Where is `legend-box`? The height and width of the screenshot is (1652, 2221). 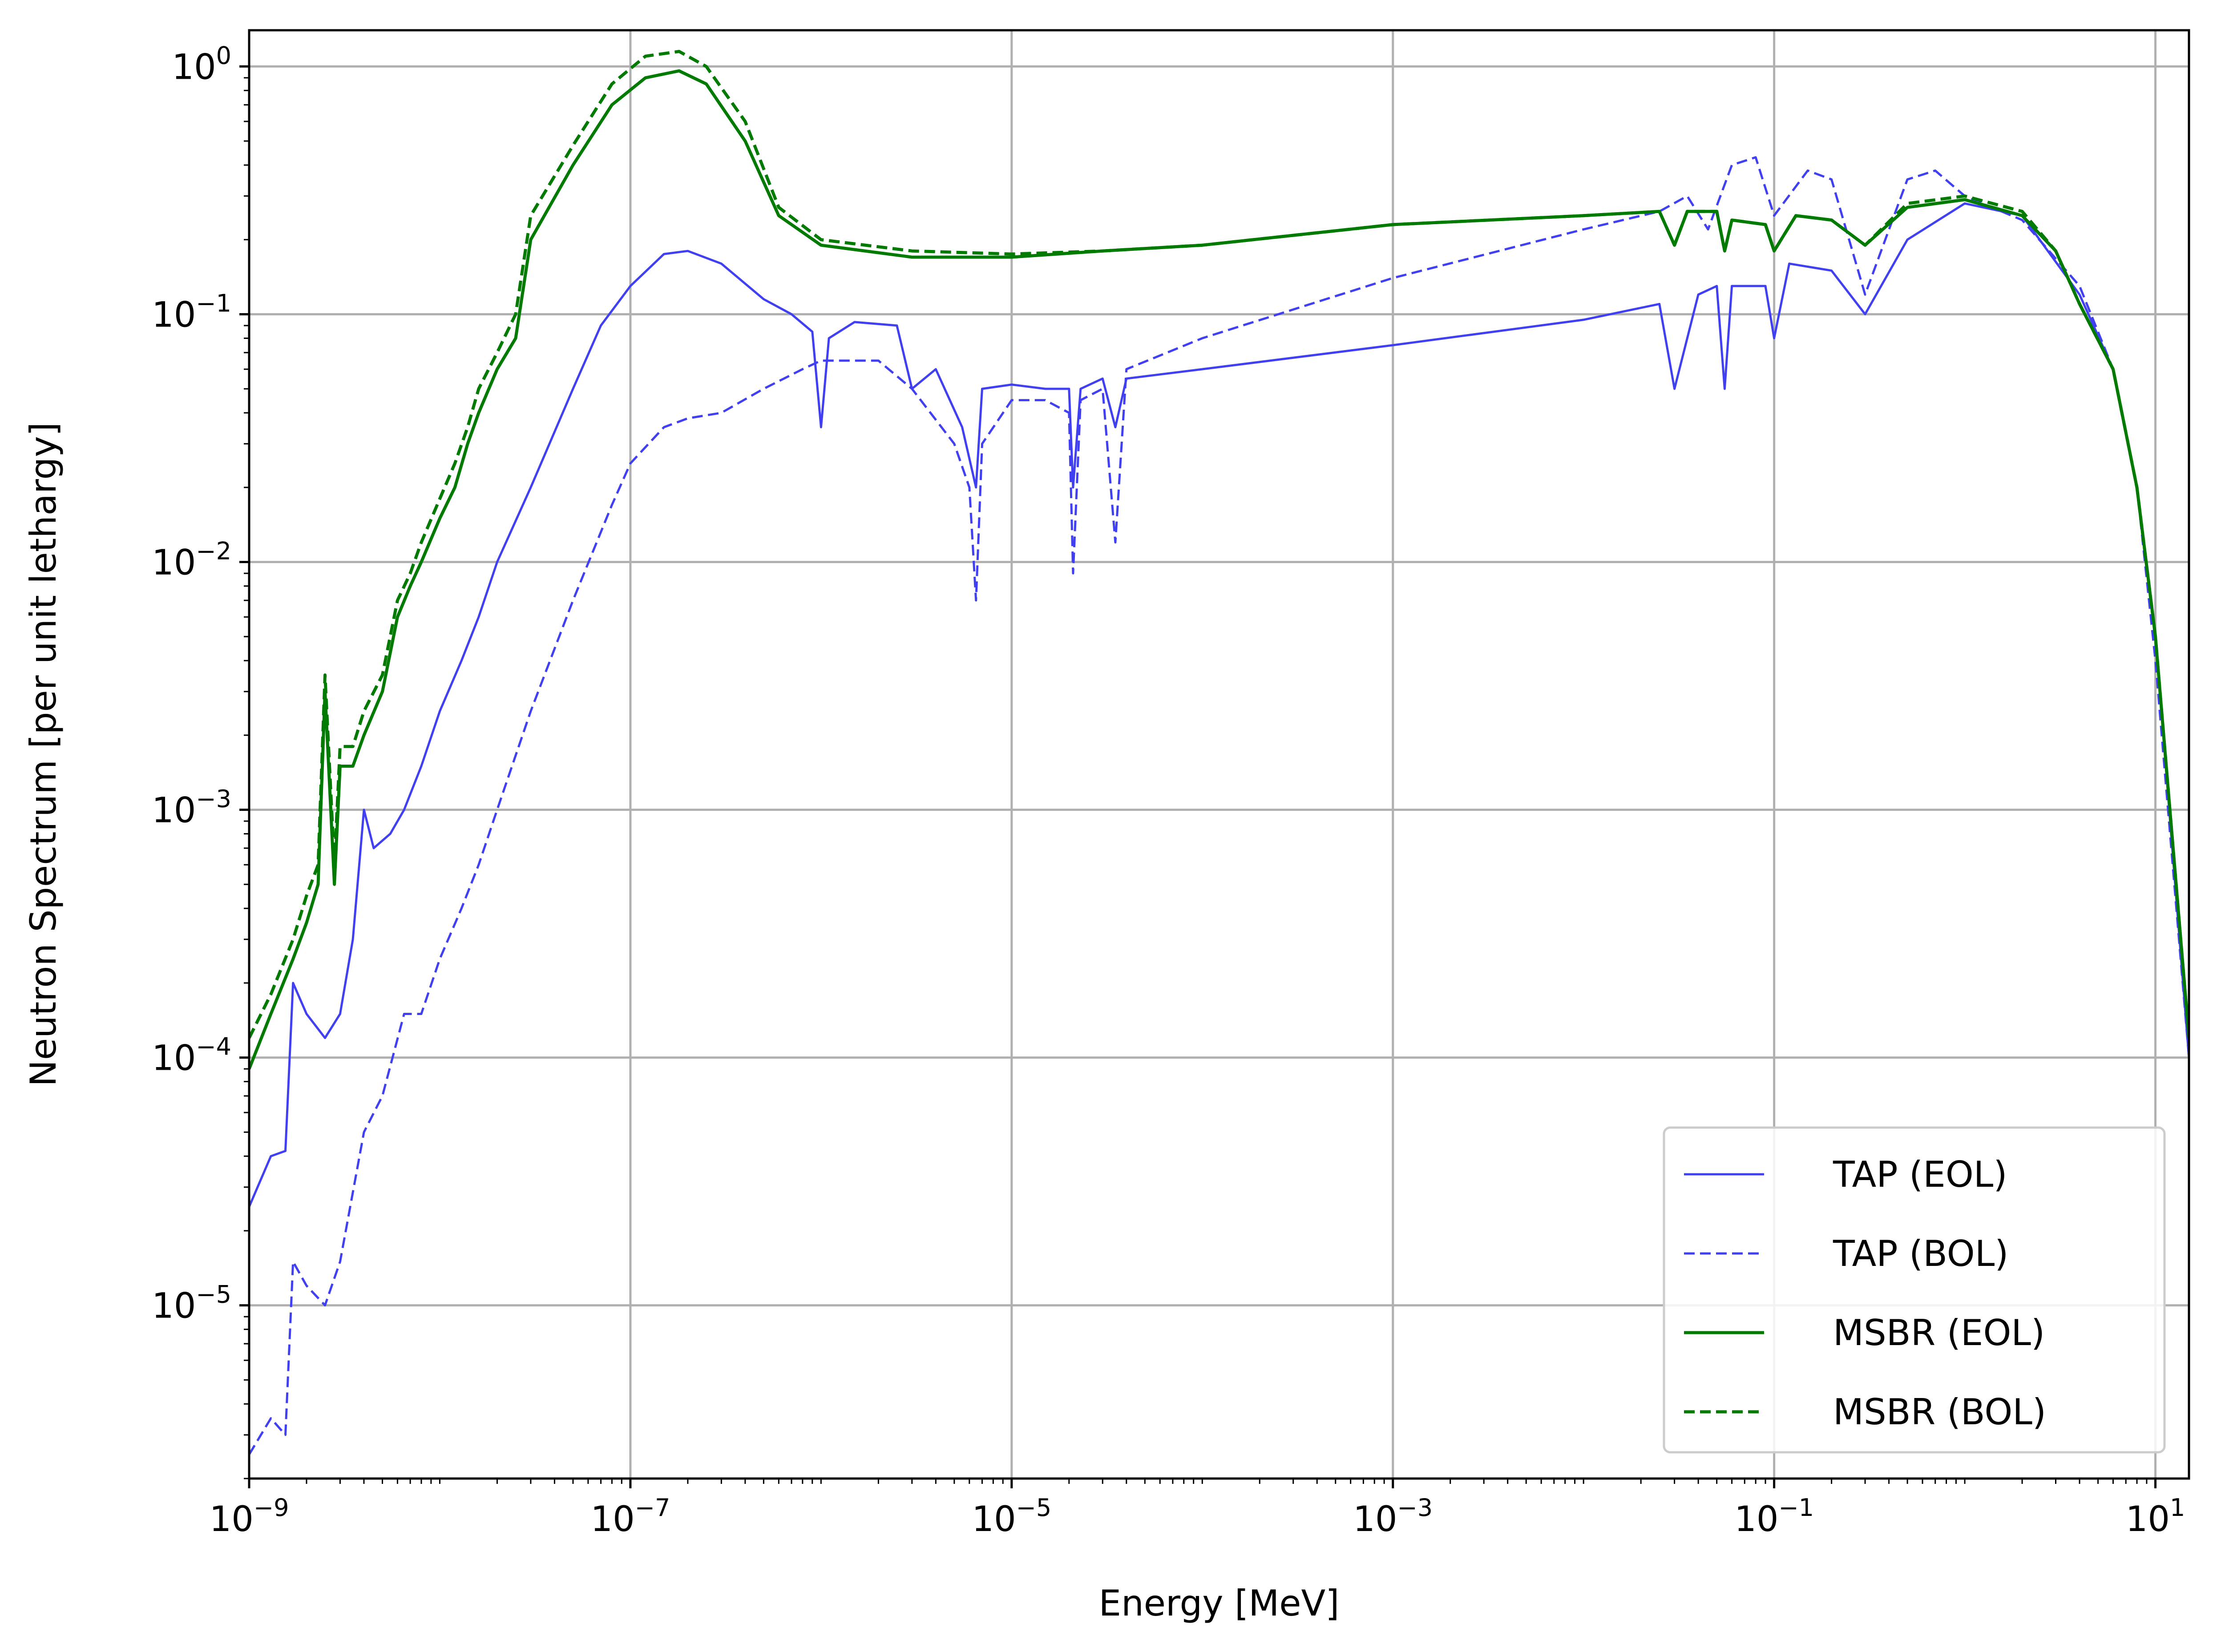
legend-box is located at coordinates (1914, 1290).